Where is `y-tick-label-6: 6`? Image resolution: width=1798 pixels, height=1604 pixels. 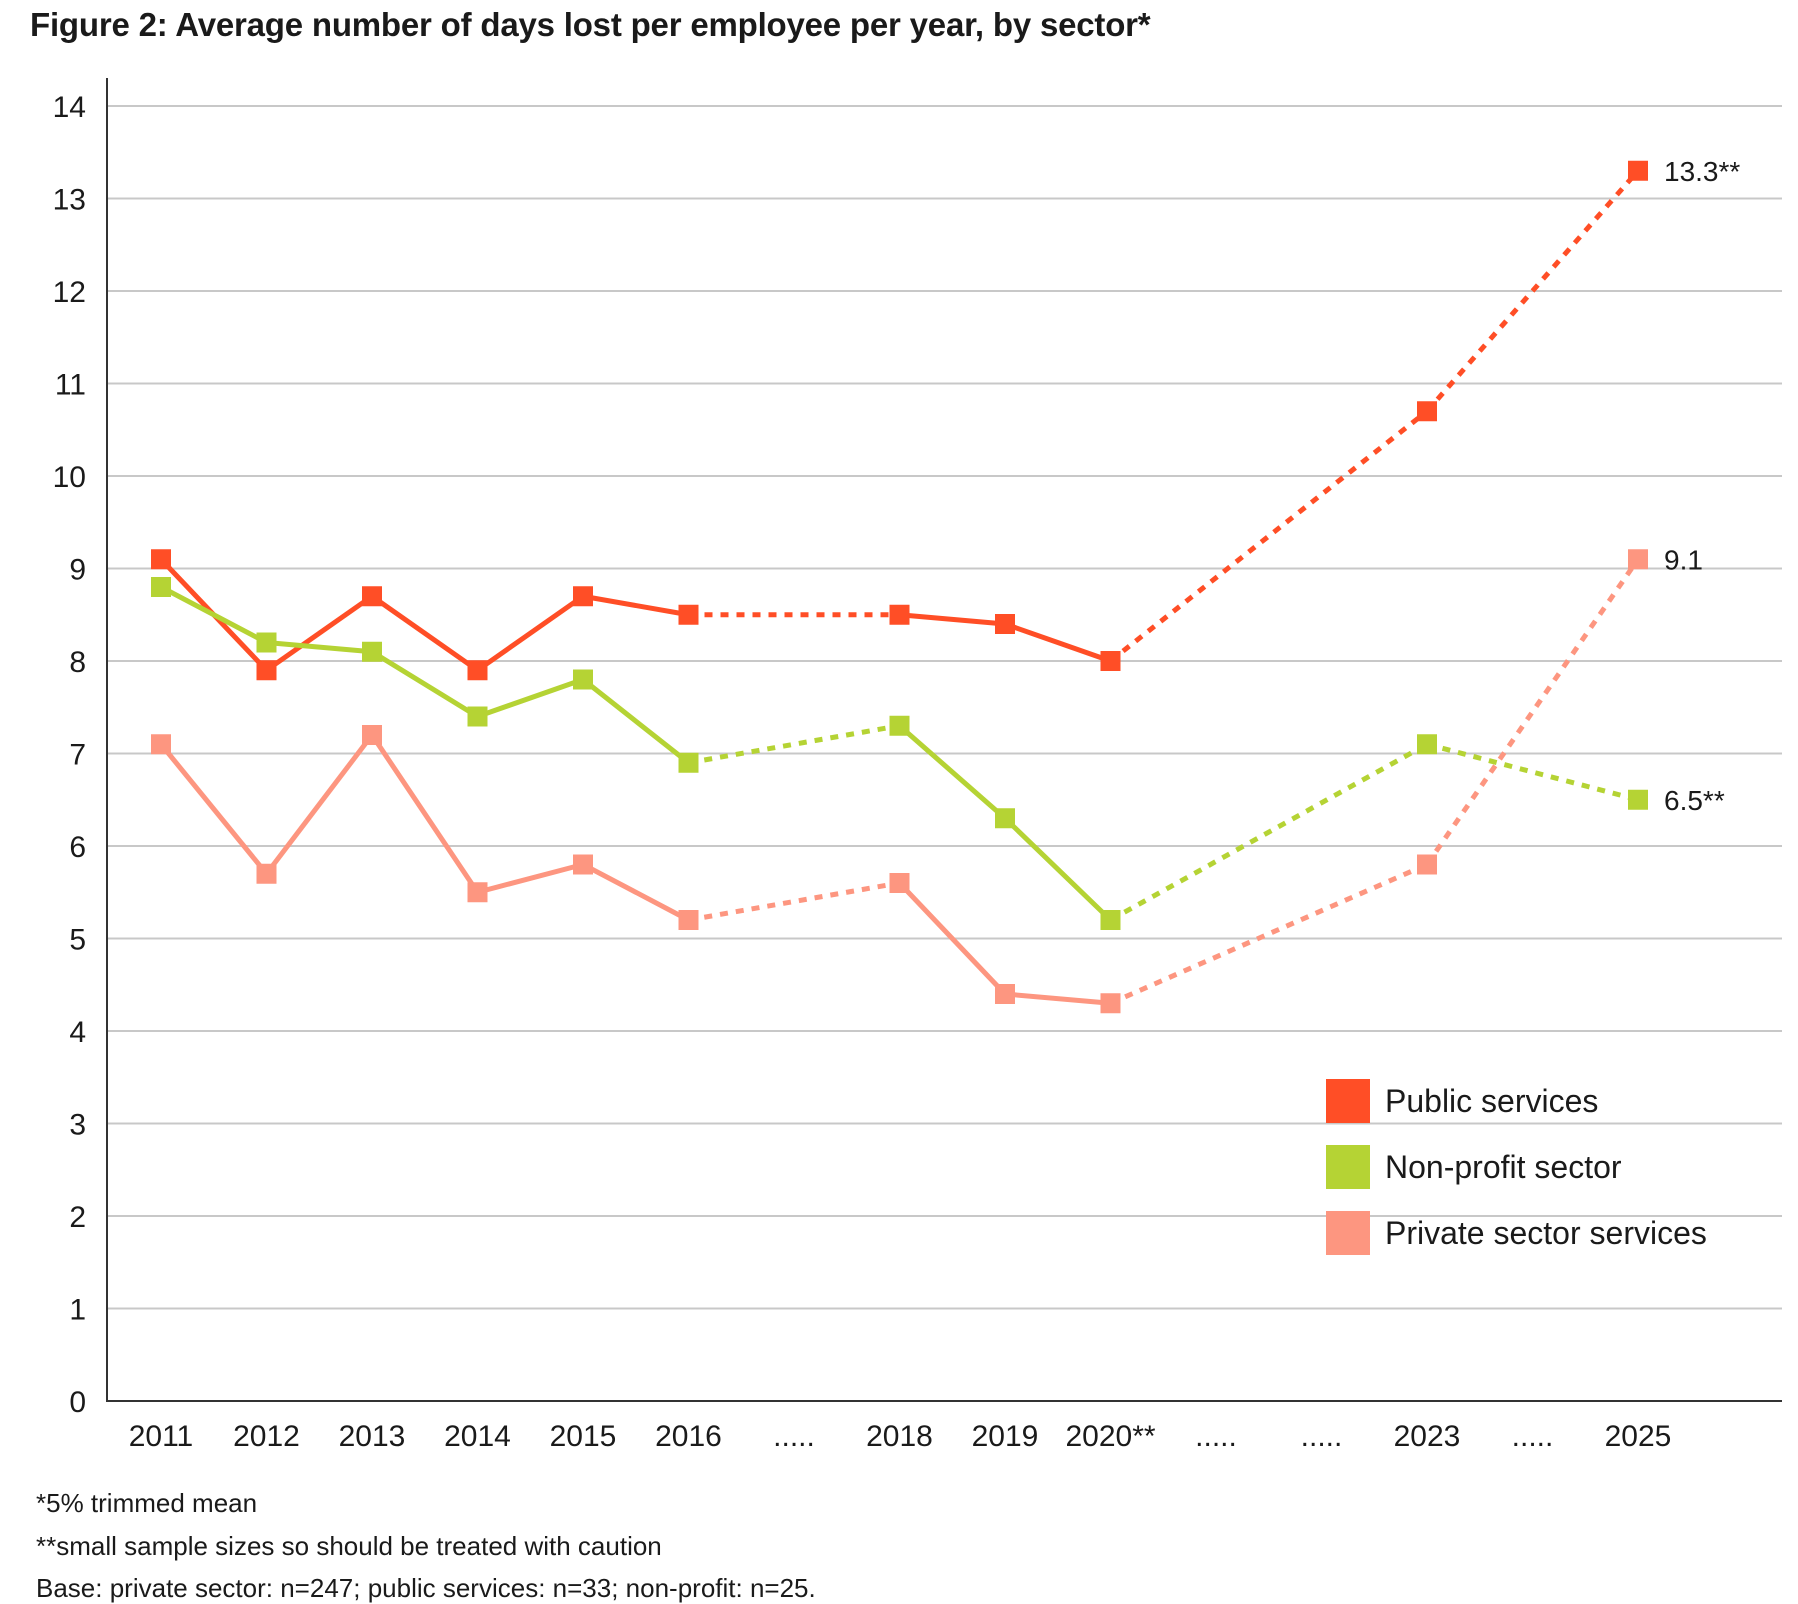 y-tick-label-6: 6 is located at coordinates (77, 847).